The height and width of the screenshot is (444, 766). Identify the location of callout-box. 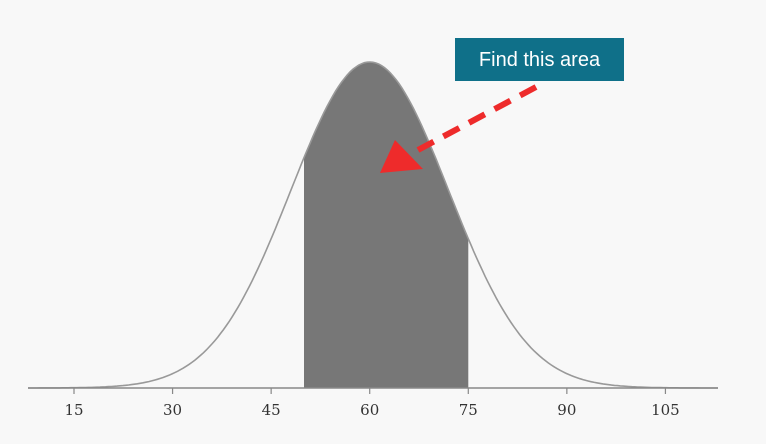
(539, 59).